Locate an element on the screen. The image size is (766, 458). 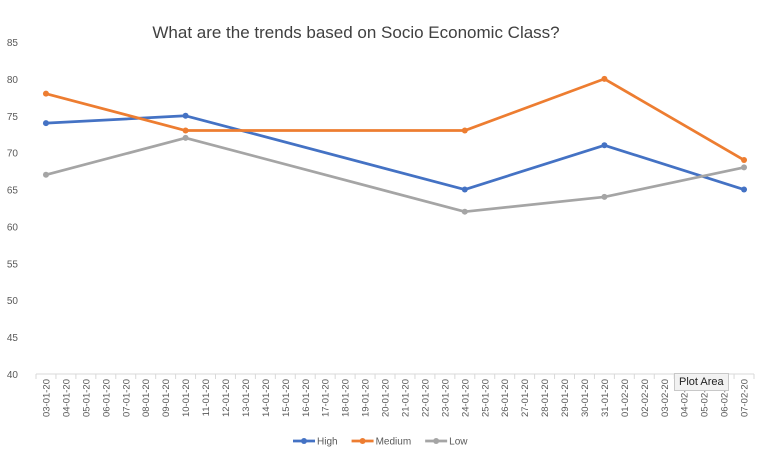
x-tick-label: 27-01-20 is located at coordinates (525, 398).